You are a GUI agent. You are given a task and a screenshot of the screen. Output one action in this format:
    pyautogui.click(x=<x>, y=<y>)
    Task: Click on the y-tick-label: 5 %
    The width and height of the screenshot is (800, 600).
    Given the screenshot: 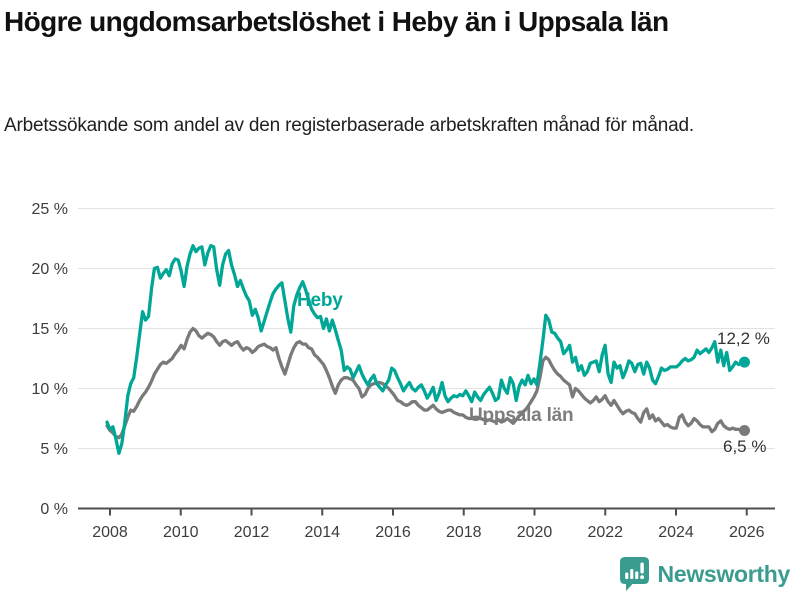 What is the action you would take?
    pyautogui.click(x=54, y=449)
    